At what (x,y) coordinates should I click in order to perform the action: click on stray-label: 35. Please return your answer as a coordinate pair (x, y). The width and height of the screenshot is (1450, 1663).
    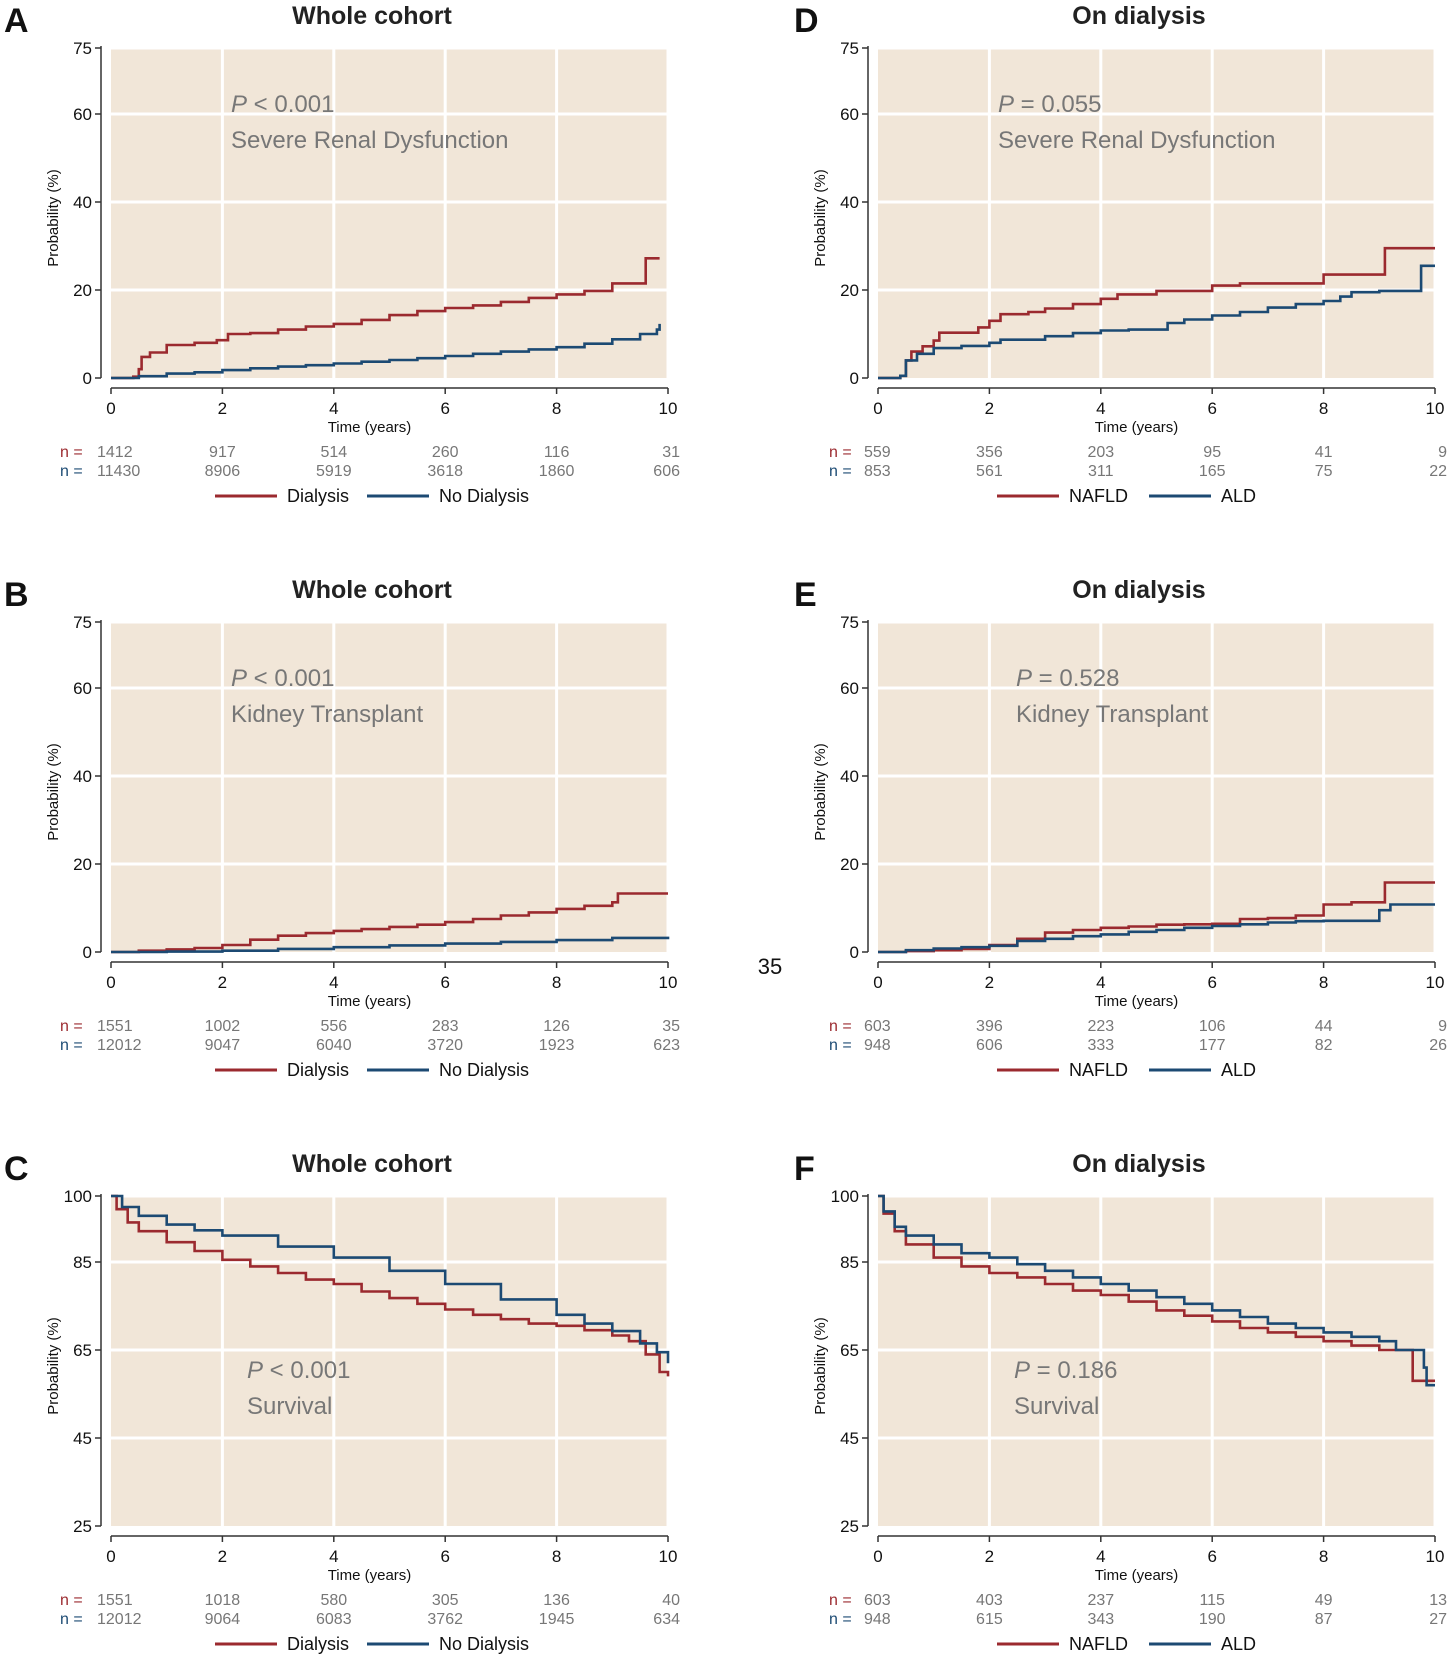
    Looking at the image, I should click on (770, 966).